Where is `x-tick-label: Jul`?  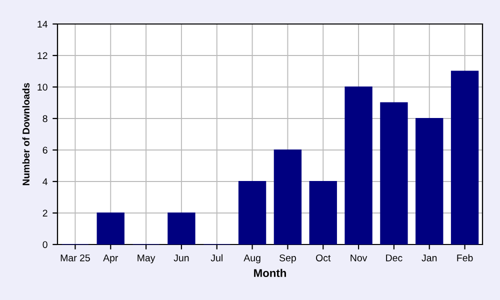
x-tick-label: Jul is located at coordinates (216, 258).